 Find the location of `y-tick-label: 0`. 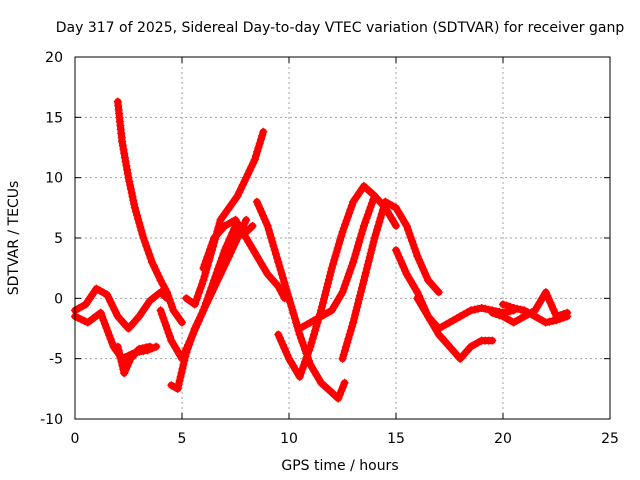

y-tick-label: 0 is located at coordinates (58, 299).